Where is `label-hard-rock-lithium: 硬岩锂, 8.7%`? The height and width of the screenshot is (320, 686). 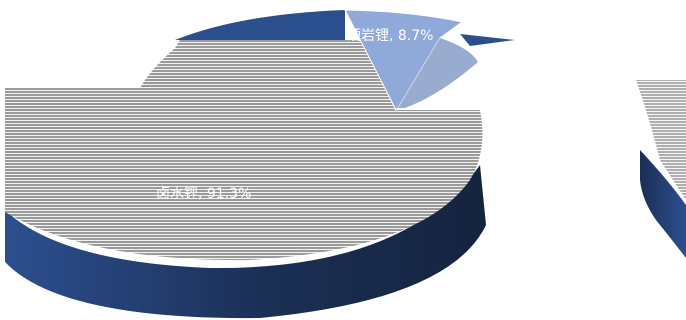 label-hard-rock-lithium: 硬岩锂, 8.7% is located at coordinates (390, 36).